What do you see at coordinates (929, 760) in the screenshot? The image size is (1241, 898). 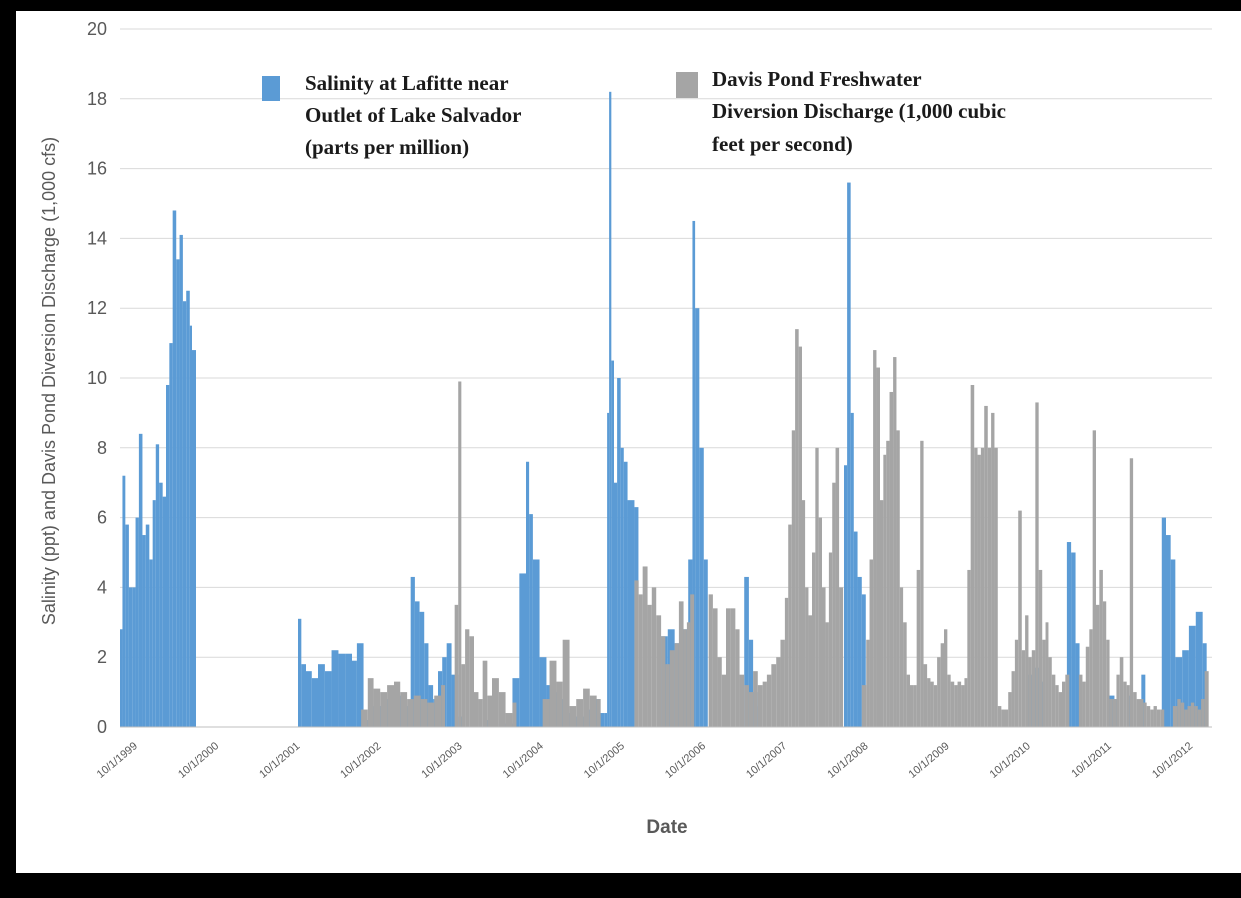 I see `x-tick-label: 10/1/2009` at bounding box center [929, 760].